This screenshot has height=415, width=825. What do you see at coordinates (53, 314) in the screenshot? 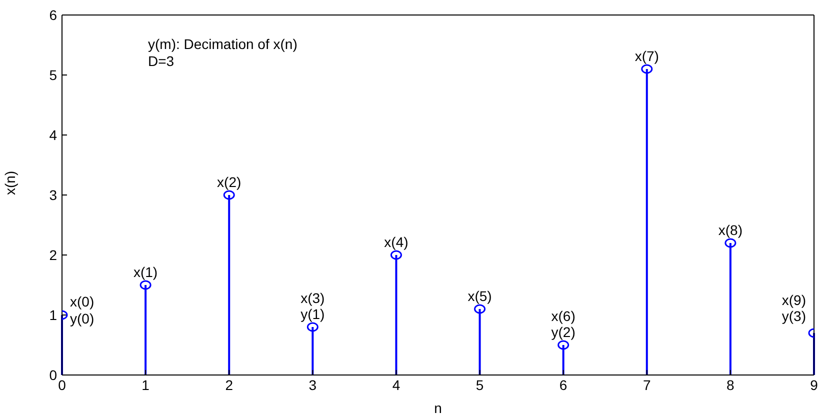
I see `y-tick-label: 1` at bounding box center [53, 314].